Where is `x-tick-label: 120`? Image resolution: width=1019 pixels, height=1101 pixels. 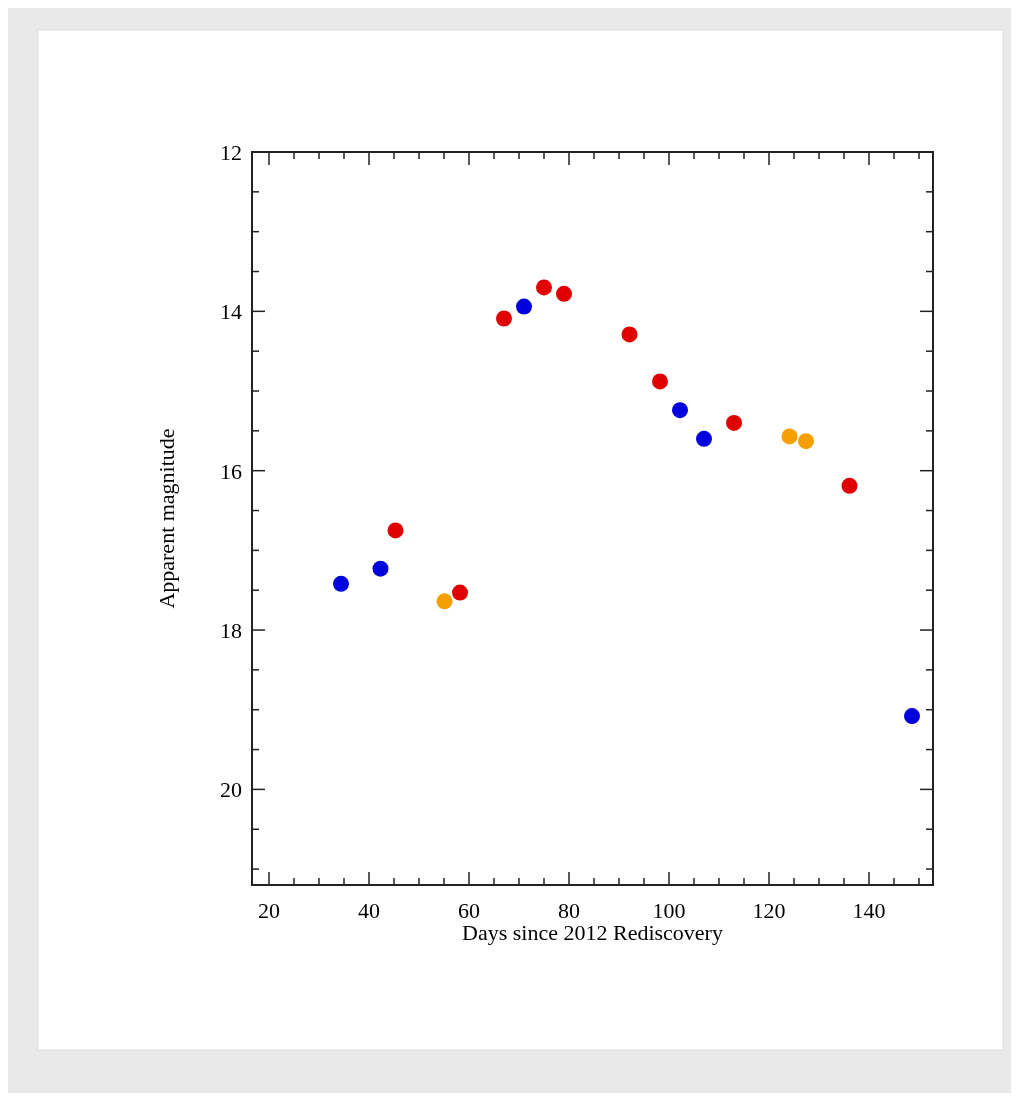
x-tick-label: 120 is located at coordinates (769, 910).